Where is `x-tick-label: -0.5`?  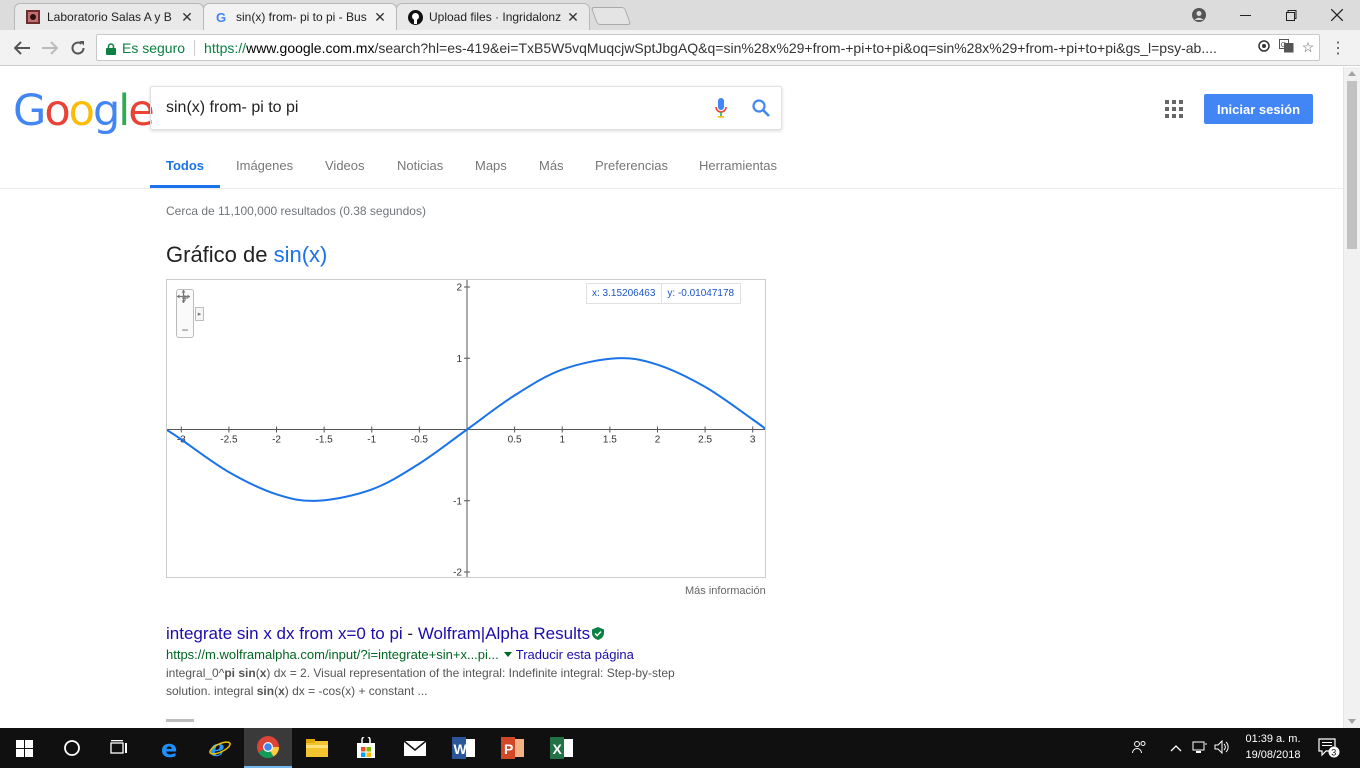
x-tick-label: -0.5 is located at coordinates (420, 440).